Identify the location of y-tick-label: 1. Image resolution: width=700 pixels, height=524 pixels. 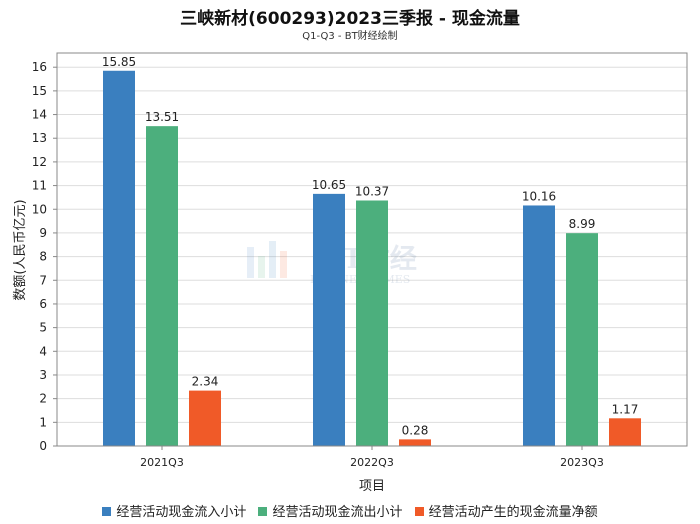
(43, 422).